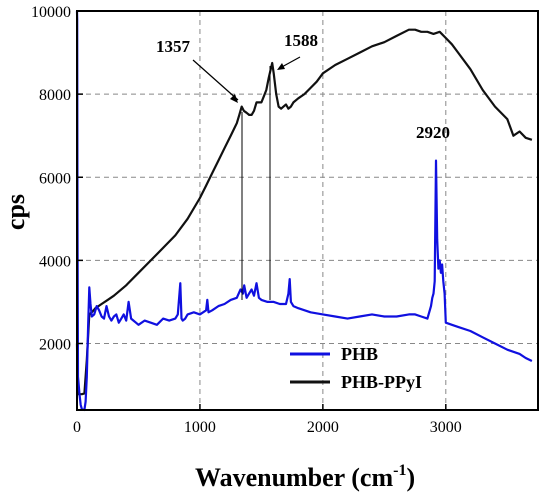 This screenshot has height=498, width=540. What do you see at coordinates (381, 382) in the screenshot?
I see `legend-label-phb-ppyi: PHB-PPyI` at bounding box center [381, 382].